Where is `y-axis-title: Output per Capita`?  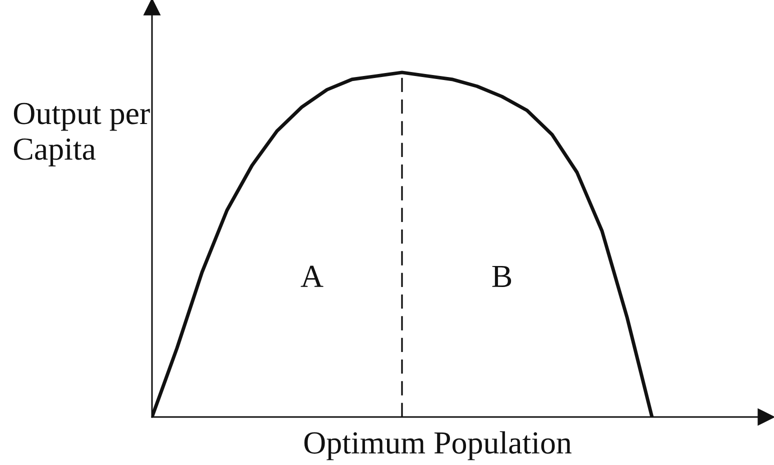
y-axis-title: Output per Capita is located at coordinates (82, 134).